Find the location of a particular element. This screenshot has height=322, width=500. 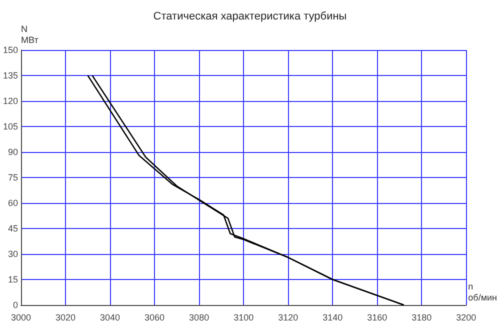

x-tick-label: 3120 is located at coordinates (288, 317).